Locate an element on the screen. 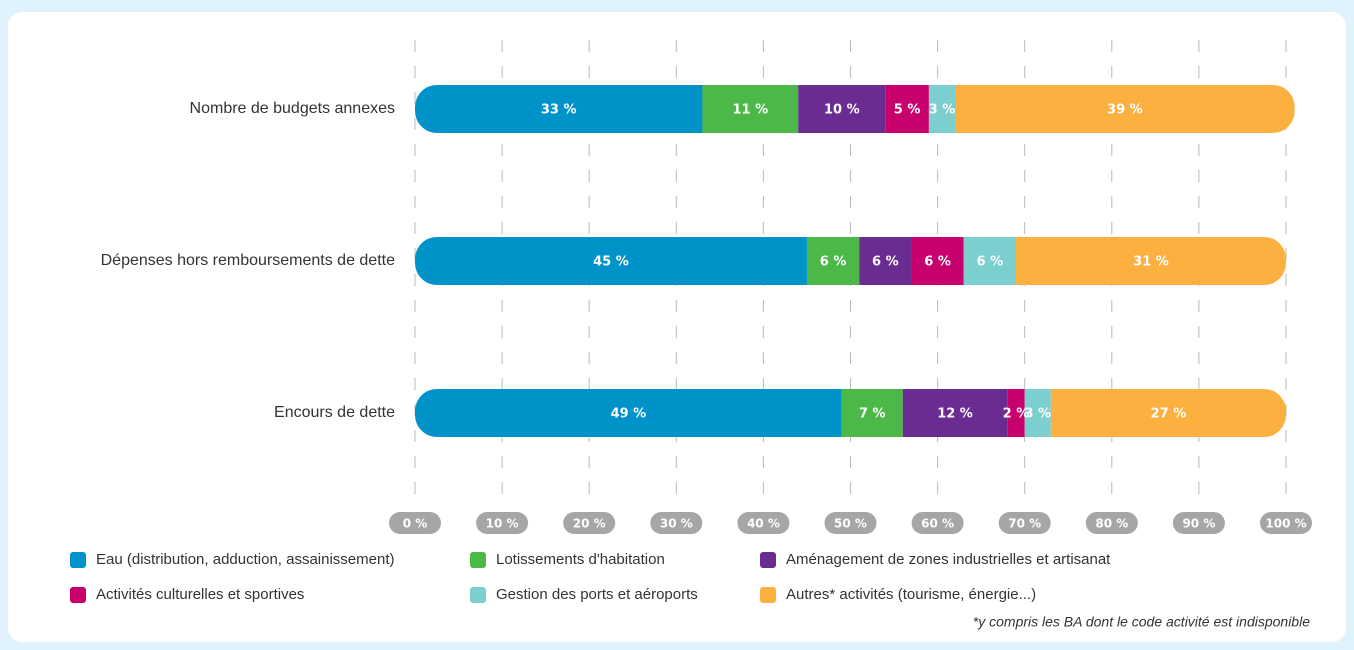 The width and height of the screenshot is (1354, 650). value-label: 45 % is located at coordinates (611, 262).